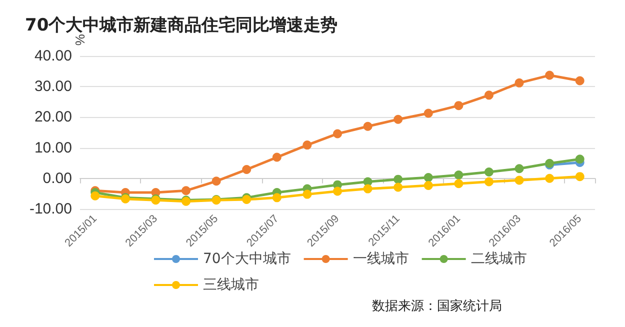  I want to click on legend-label: 二线城市, so click(498, 259).